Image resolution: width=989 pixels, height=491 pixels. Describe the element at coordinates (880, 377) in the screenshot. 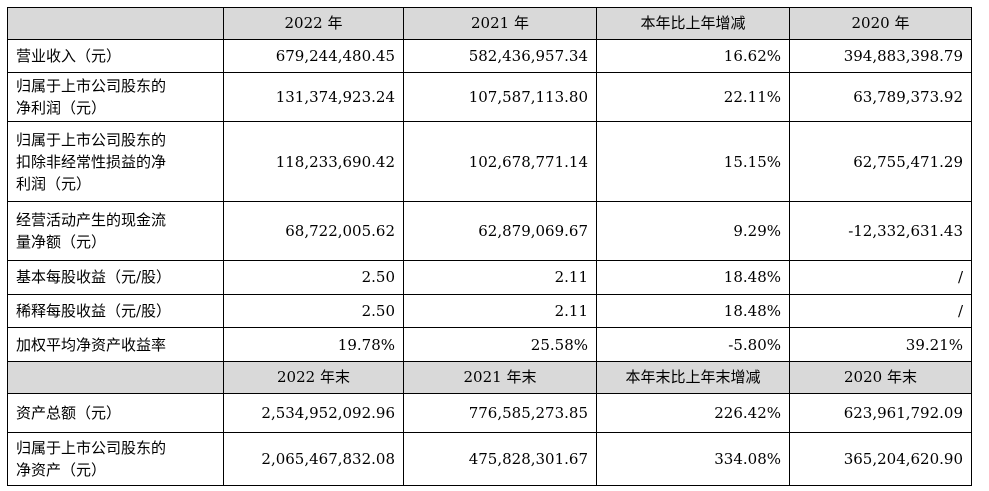

I see `column-header: 2020 年末` at that location.